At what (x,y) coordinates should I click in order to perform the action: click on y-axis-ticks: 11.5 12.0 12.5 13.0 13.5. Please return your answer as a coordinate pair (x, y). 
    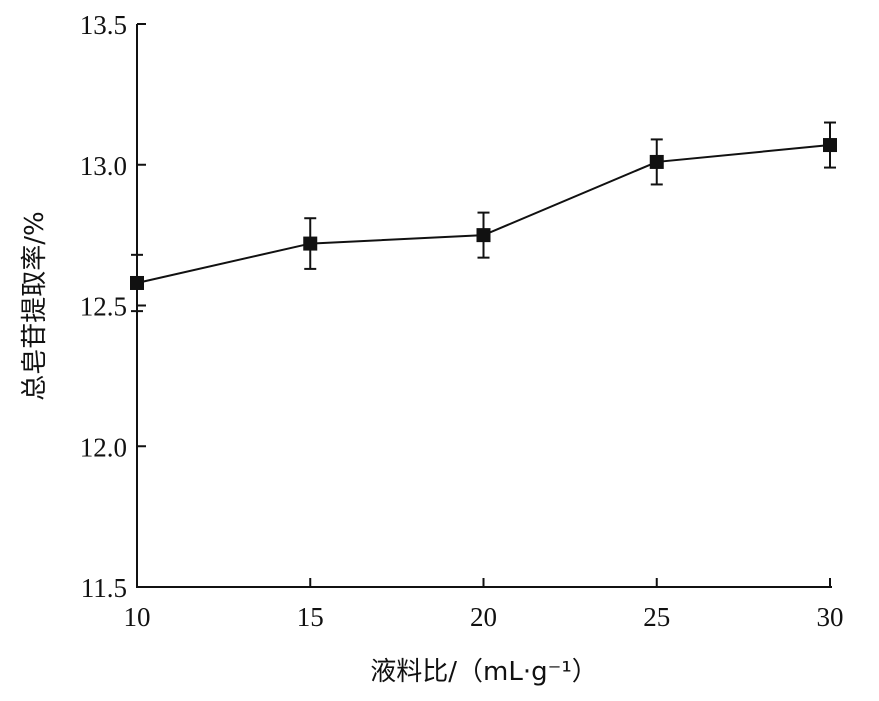
    Looking at the image, I should click on (113, 306).